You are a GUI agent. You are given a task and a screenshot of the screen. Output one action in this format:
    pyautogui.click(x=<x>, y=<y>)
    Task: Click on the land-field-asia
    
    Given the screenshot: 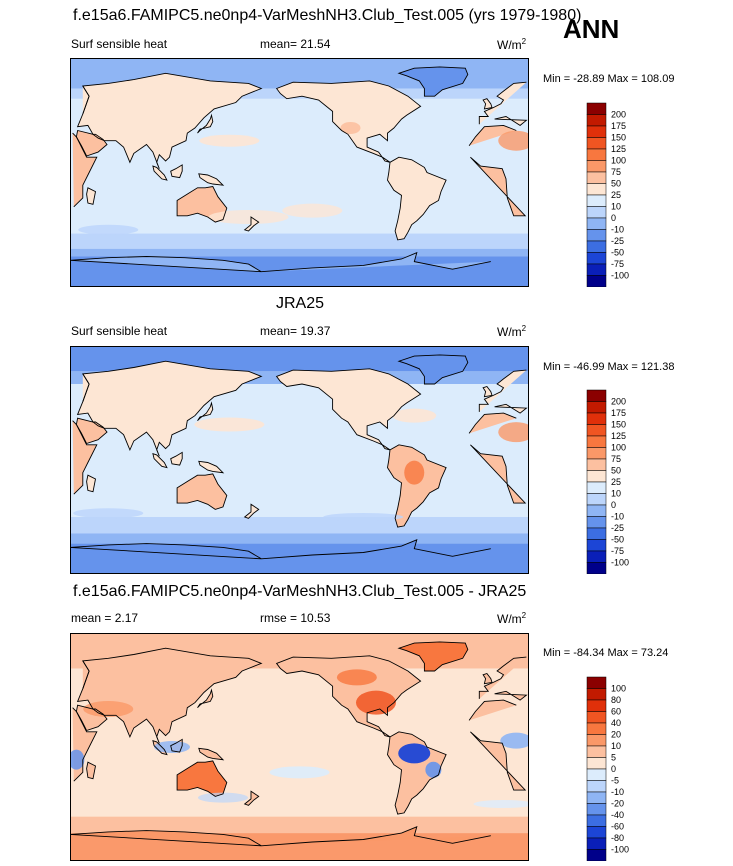 What is the action you would take?
    pyautogui.click(x=169, y=121)
    